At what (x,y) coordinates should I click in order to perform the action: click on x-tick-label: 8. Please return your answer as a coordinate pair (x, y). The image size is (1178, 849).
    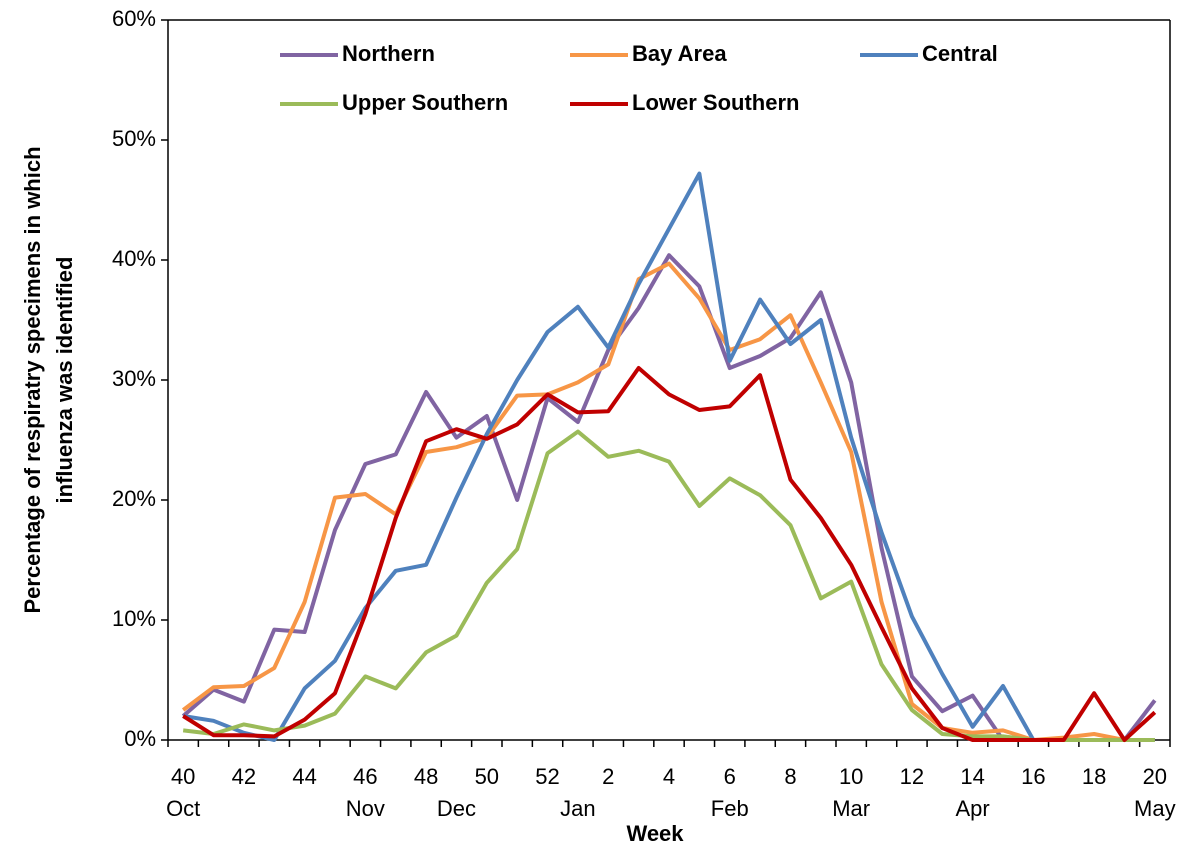
    Looking at the image, I should click on (790, 776).